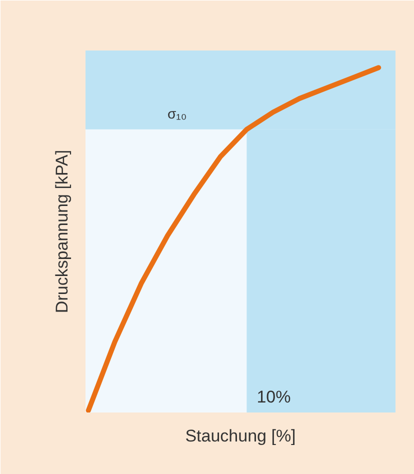 The height and width of the screenshot is (474, 414). Describe the element at coordinates (62, 232) in the screenshot. I see `y-axis-title: Druckspannung [kPA]` at that location.